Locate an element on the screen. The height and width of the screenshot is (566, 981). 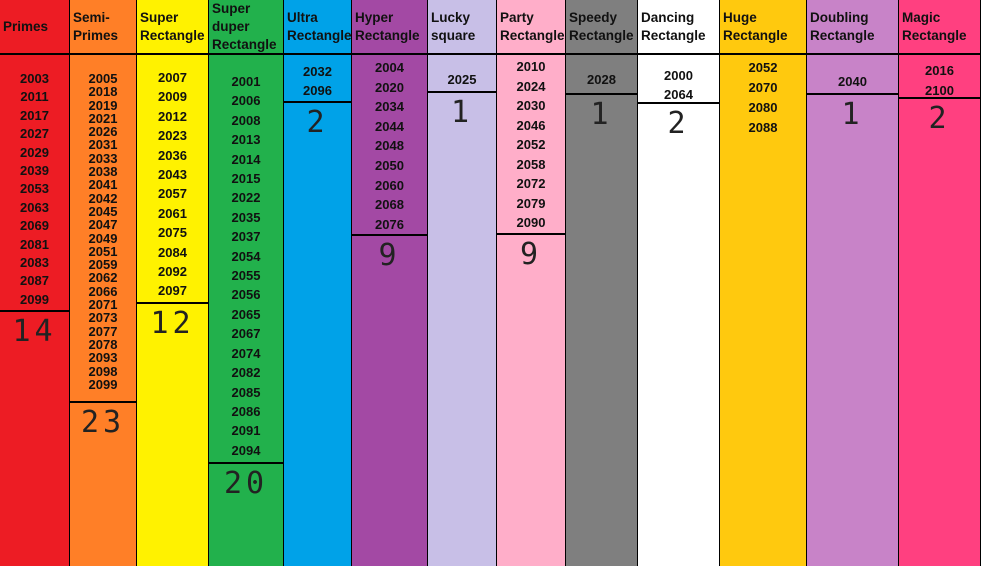
year-item: 2011 is located at coordinates (34, 97).